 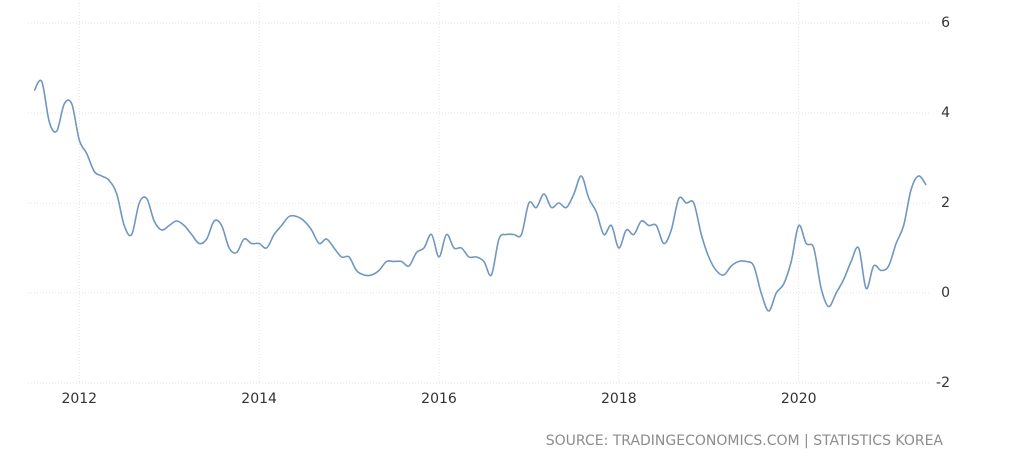 I want to click on y-tick-label: 0, so click(x=945, y=293).